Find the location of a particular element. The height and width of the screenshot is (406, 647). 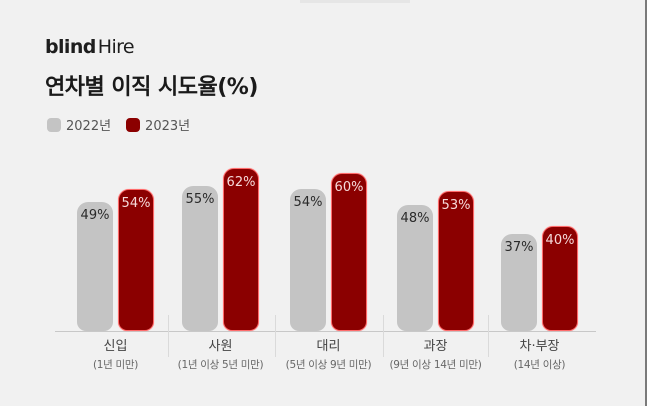

brand-logo: blind Hire is located at coordinates (90, 47).